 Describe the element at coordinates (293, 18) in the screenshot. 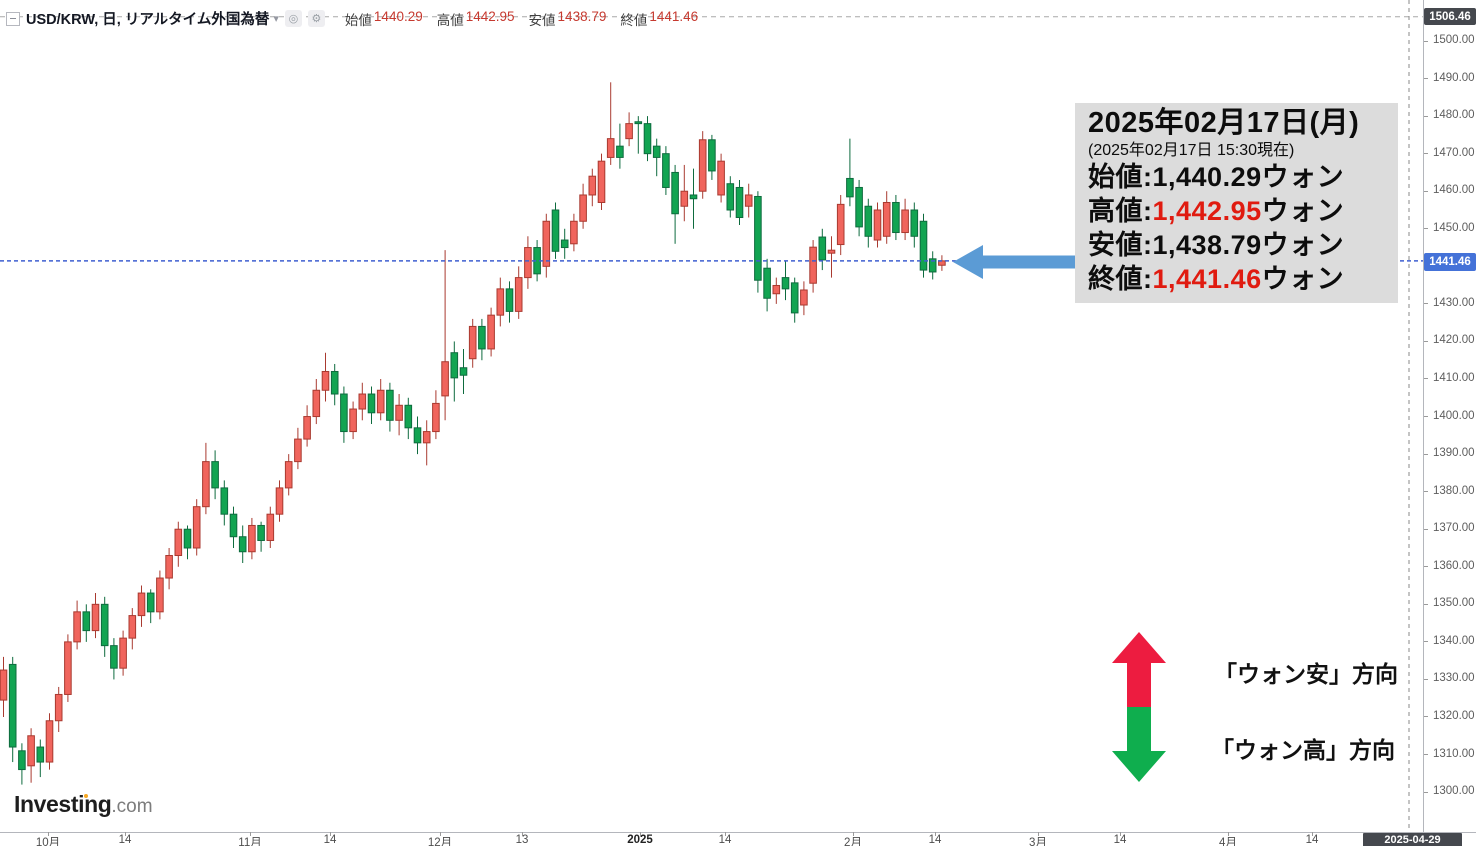

I see `snapshot-icon: ◎` at that location.